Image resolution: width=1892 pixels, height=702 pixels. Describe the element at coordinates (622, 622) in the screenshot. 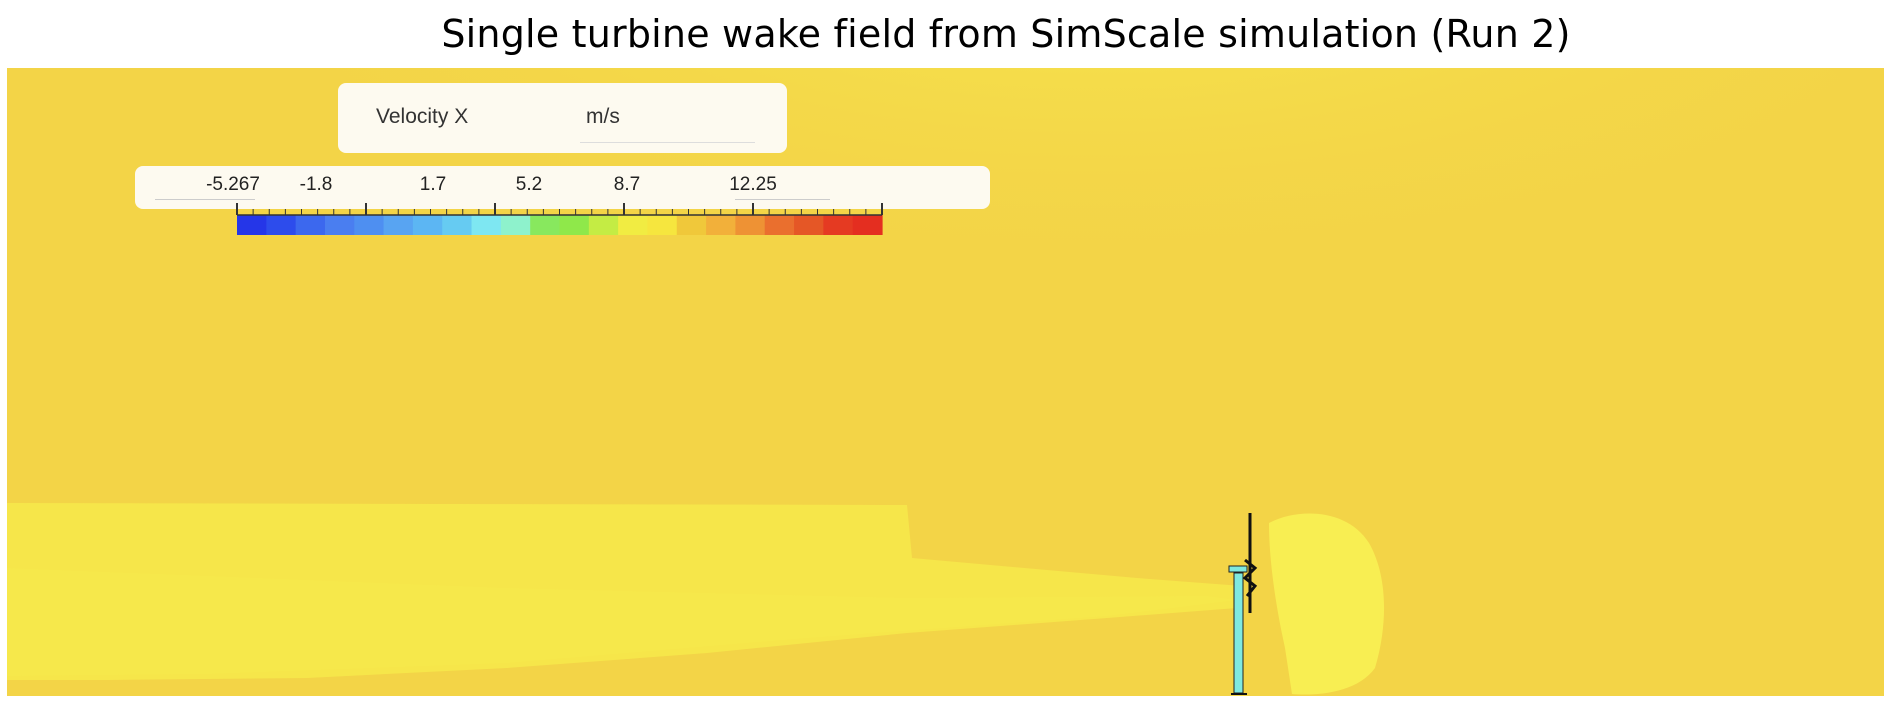

I see `inner-wake-region` at that location.